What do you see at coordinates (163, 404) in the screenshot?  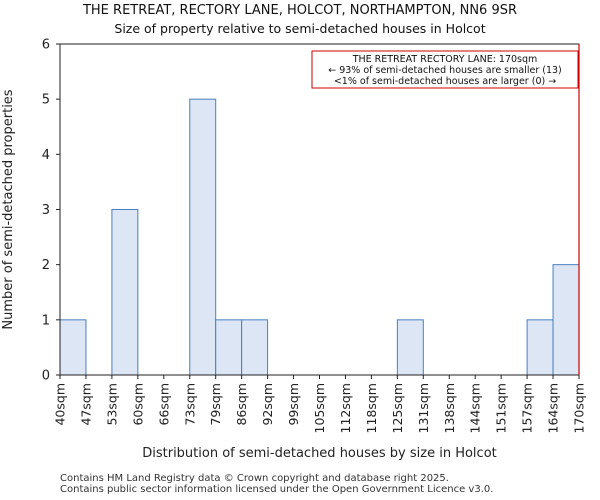 I see `x-tick-label-66sqm: 66sqm` at bounding box center [163, 404].